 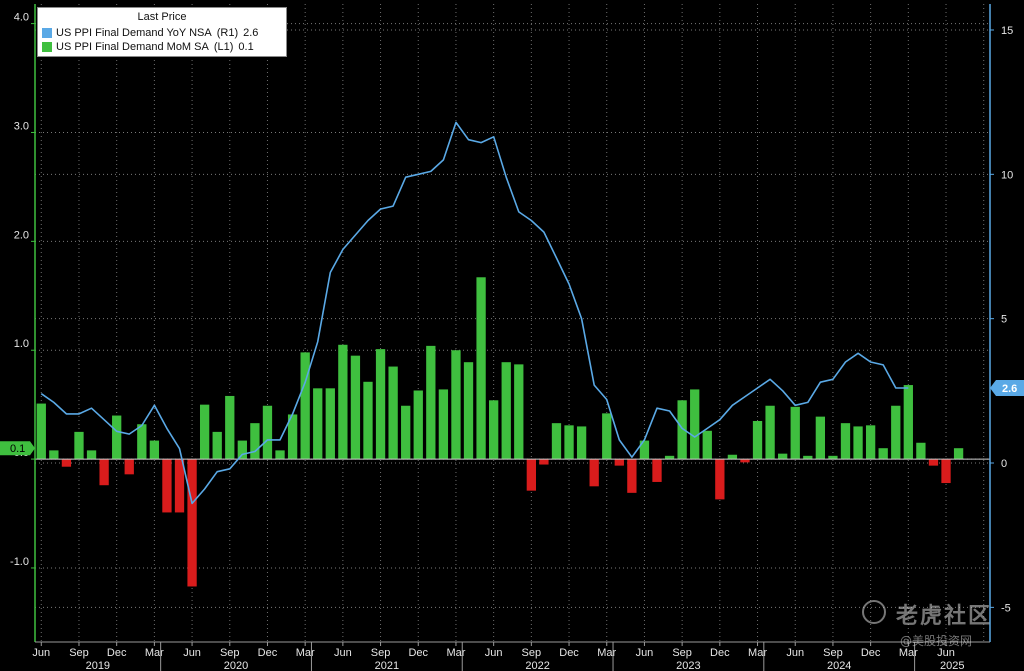 I want to click on legend-title: Last Price, so click(x=162, y=17).